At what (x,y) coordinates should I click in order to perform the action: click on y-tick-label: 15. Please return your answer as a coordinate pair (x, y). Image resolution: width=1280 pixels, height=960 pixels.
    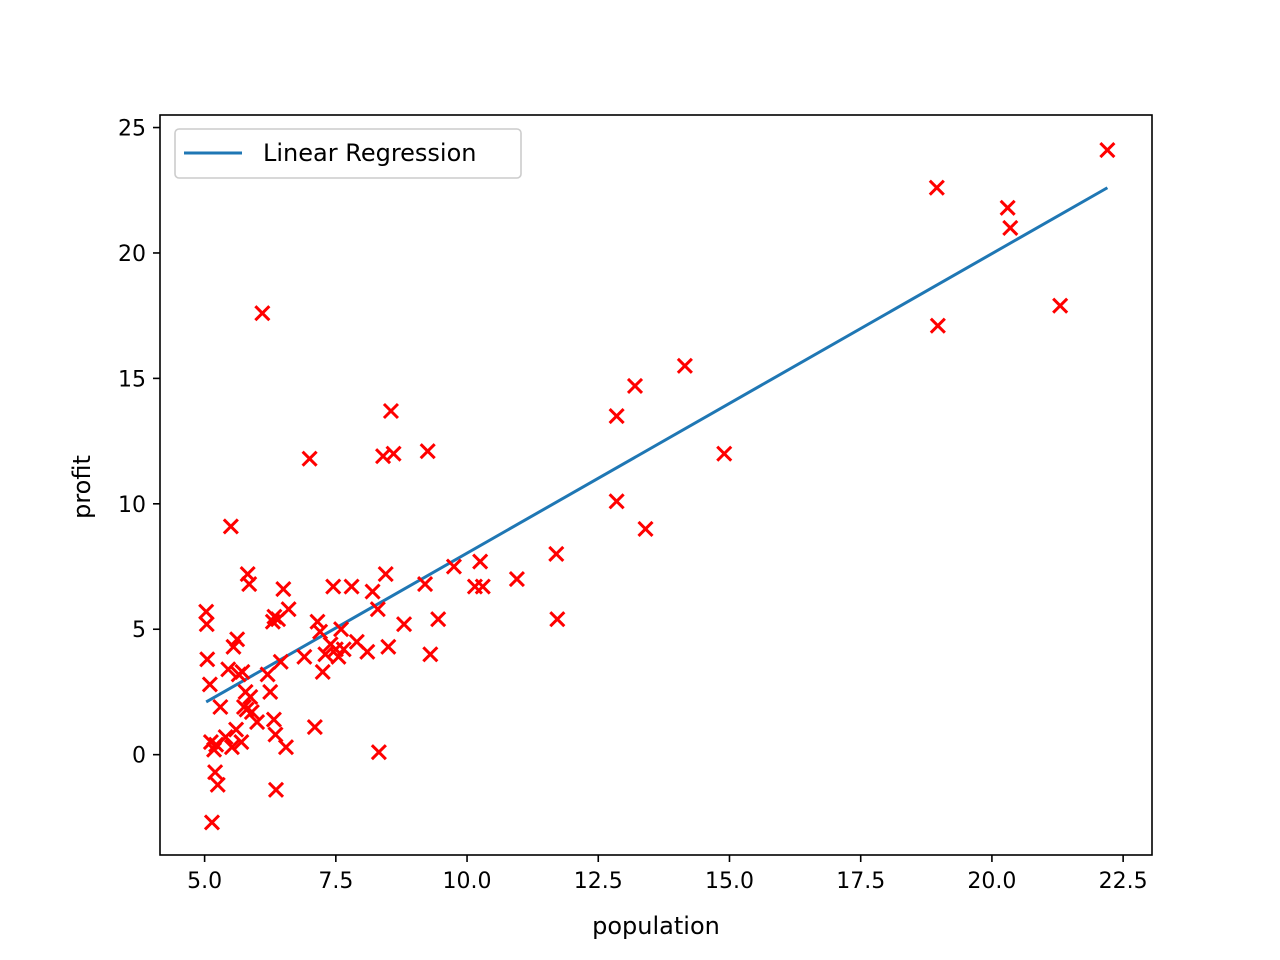
    Looking at the image, I should click on (132, 379).